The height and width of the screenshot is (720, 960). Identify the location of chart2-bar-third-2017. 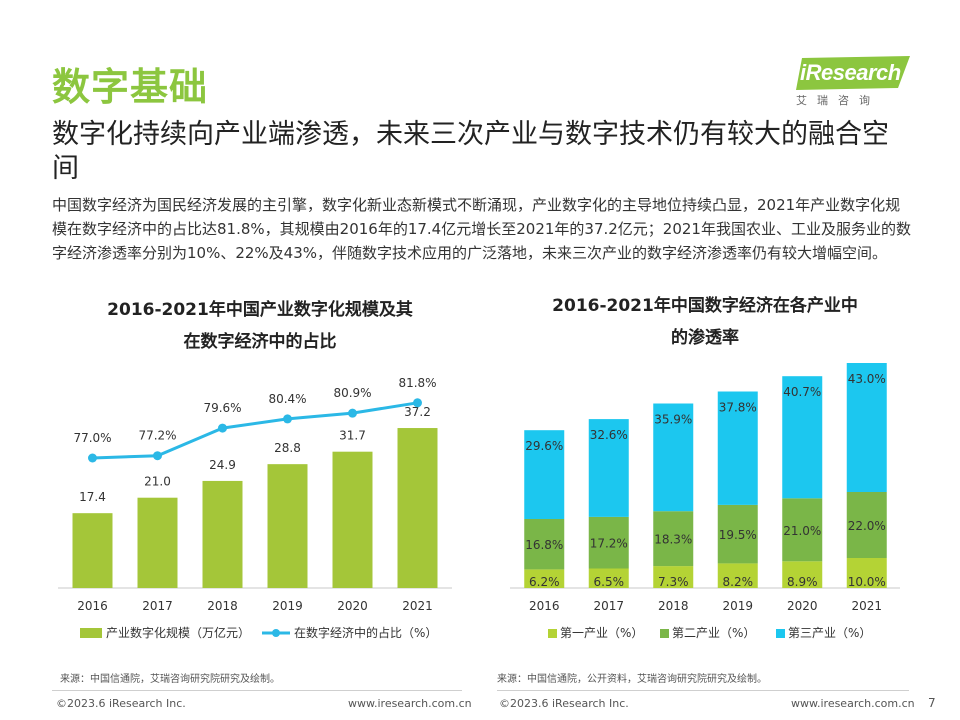
(608, 468).